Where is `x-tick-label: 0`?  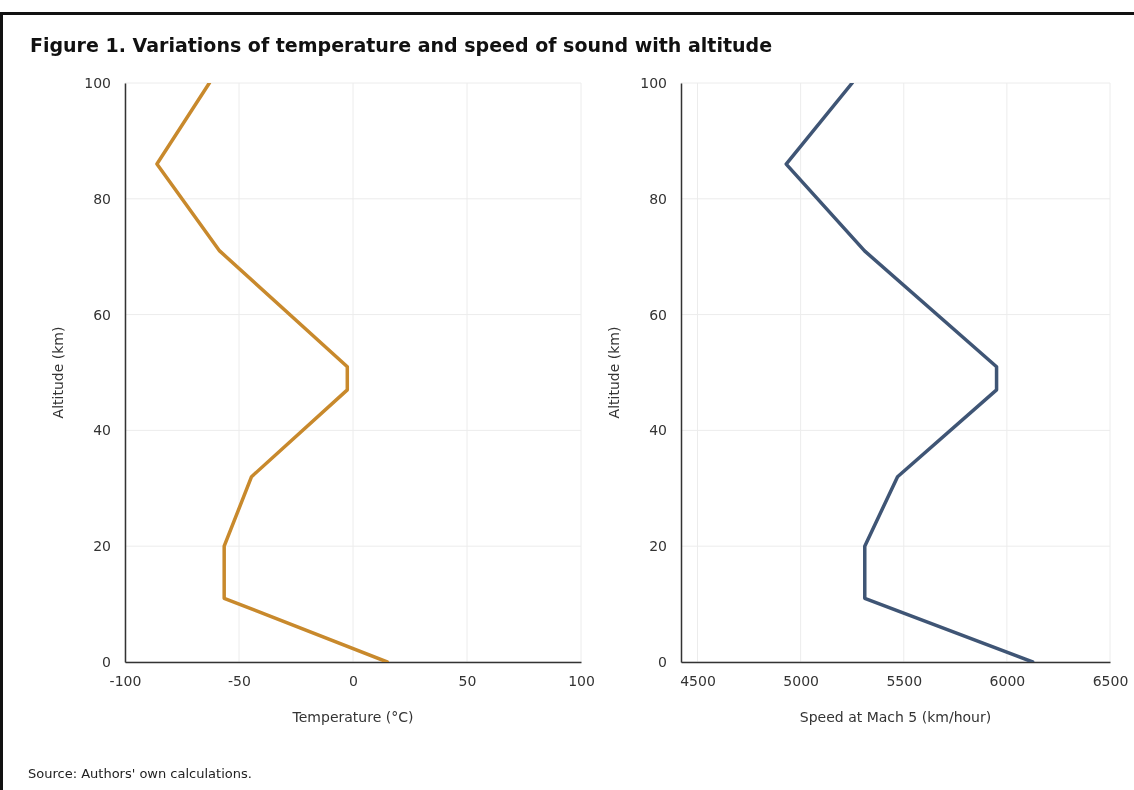
x-tick-label: 0 is located at coordinates (353, 680).